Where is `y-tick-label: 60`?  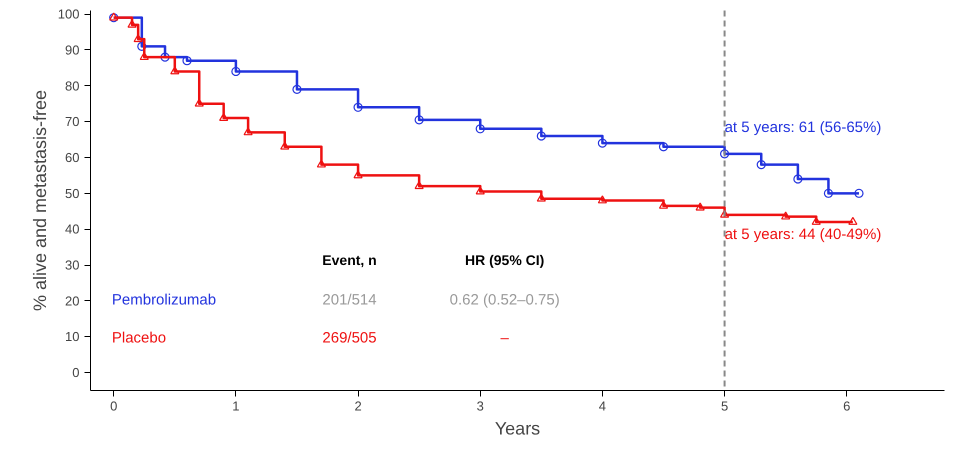
y-tick-label: 60 is located at coordinates (72, 157).